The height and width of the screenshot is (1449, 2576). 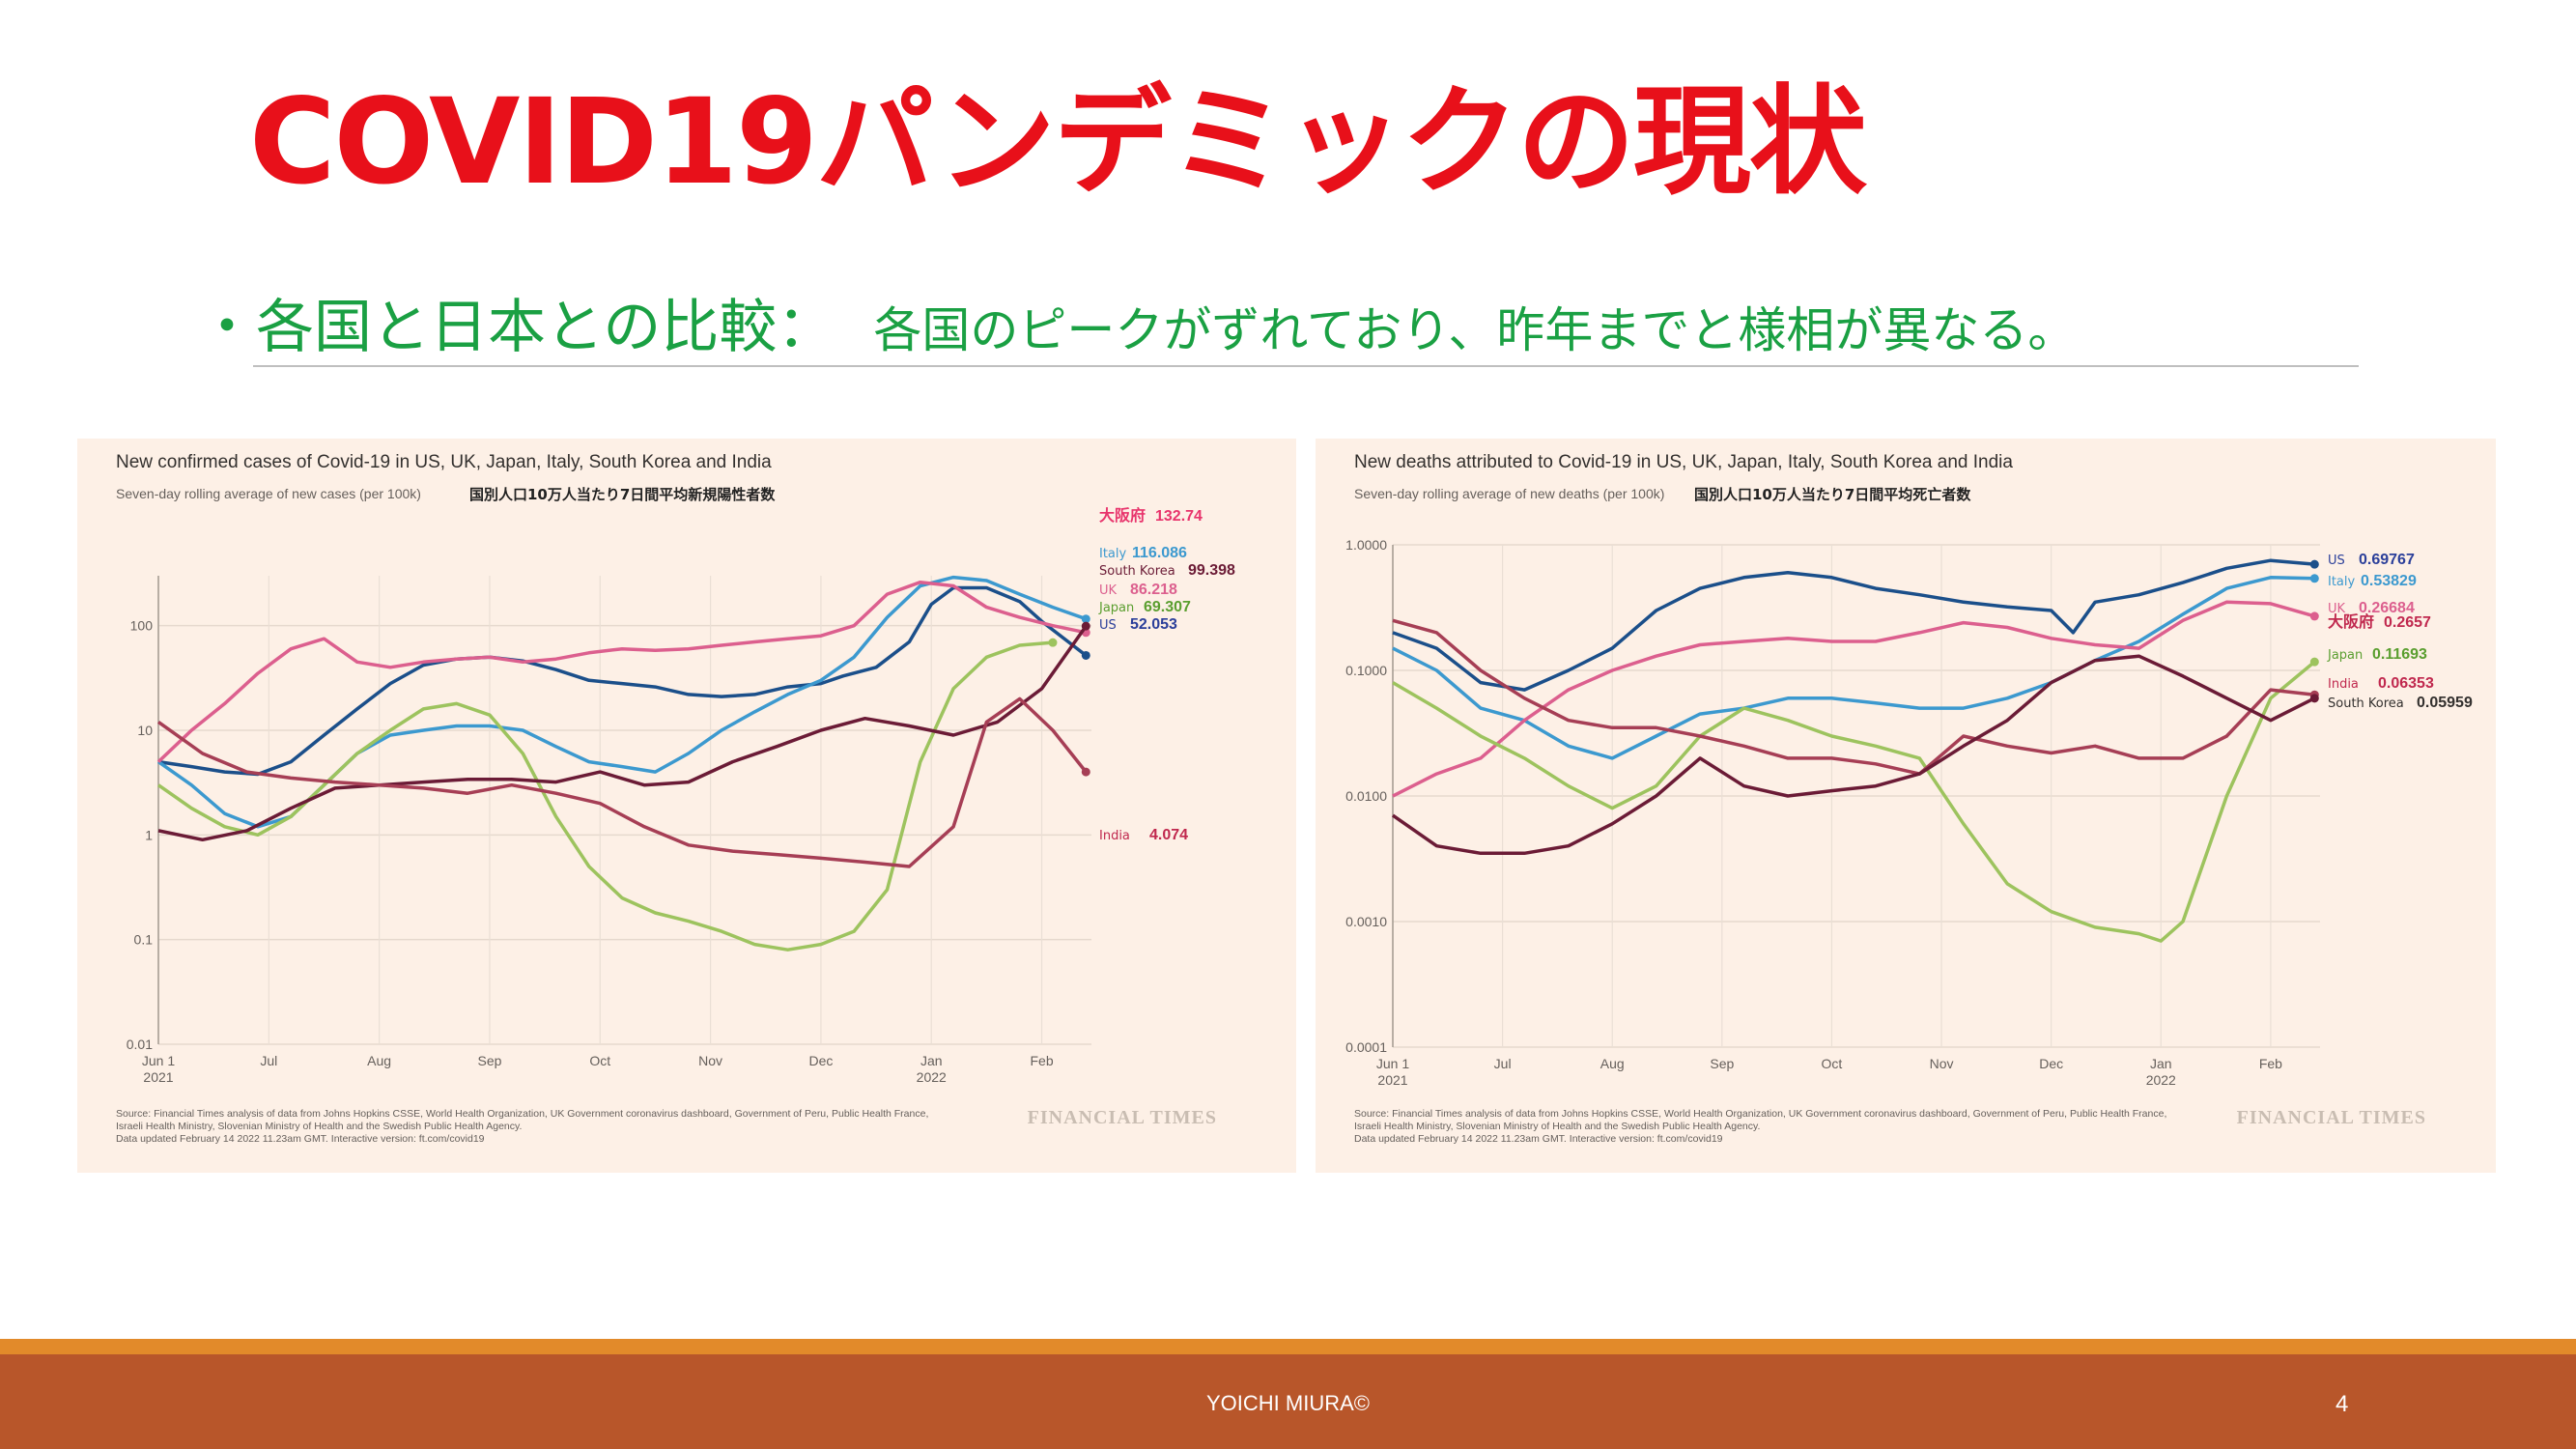 I want to click on y-tick-label: 1, so click(x=149, y=834).